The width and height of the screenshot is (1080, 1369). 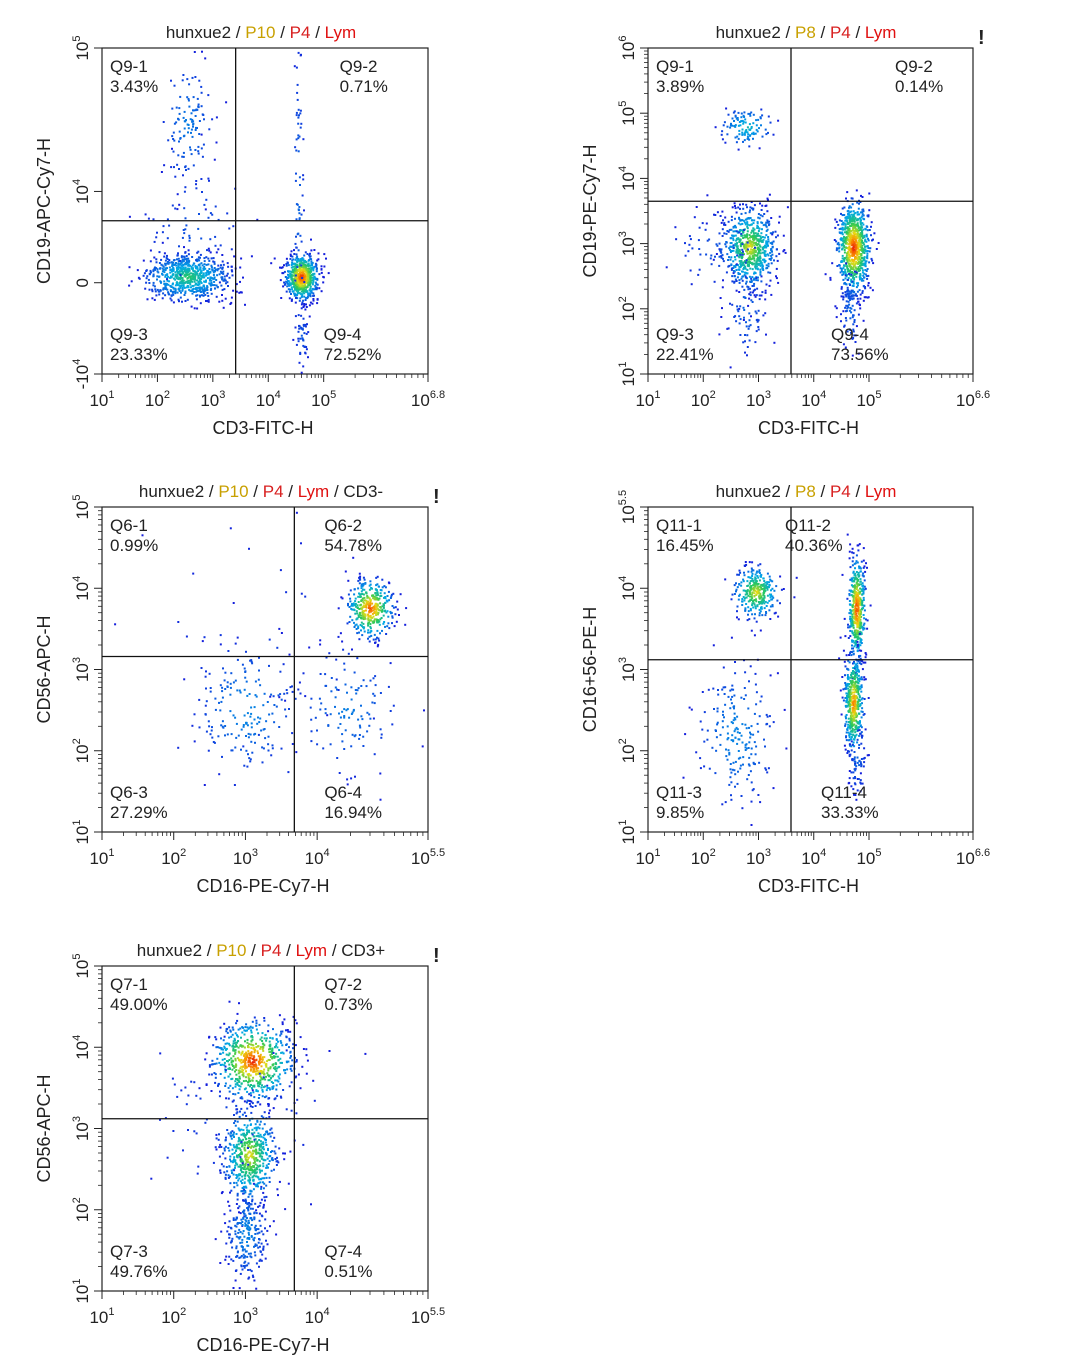 What do you see at coordinates (679, 525) in the screenshot?
I see `quadrant-name: Q11-1` at bounding box center [679, 525].